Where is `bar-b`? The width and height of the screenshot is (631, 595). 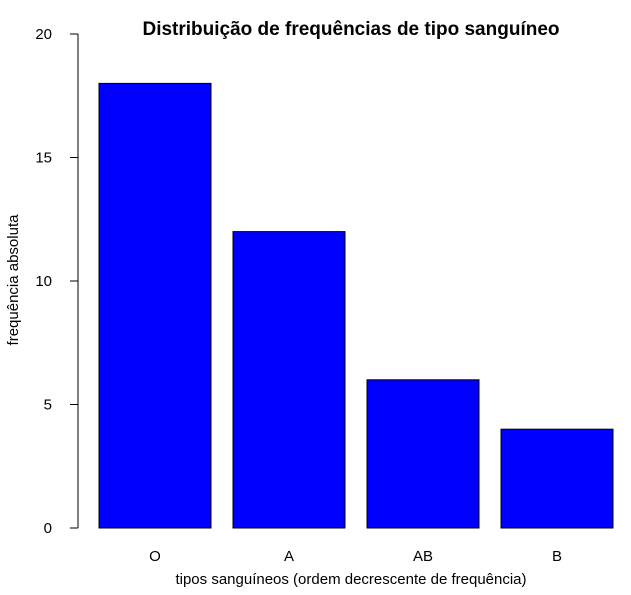
bar-b is located at coordinates (557, 478).